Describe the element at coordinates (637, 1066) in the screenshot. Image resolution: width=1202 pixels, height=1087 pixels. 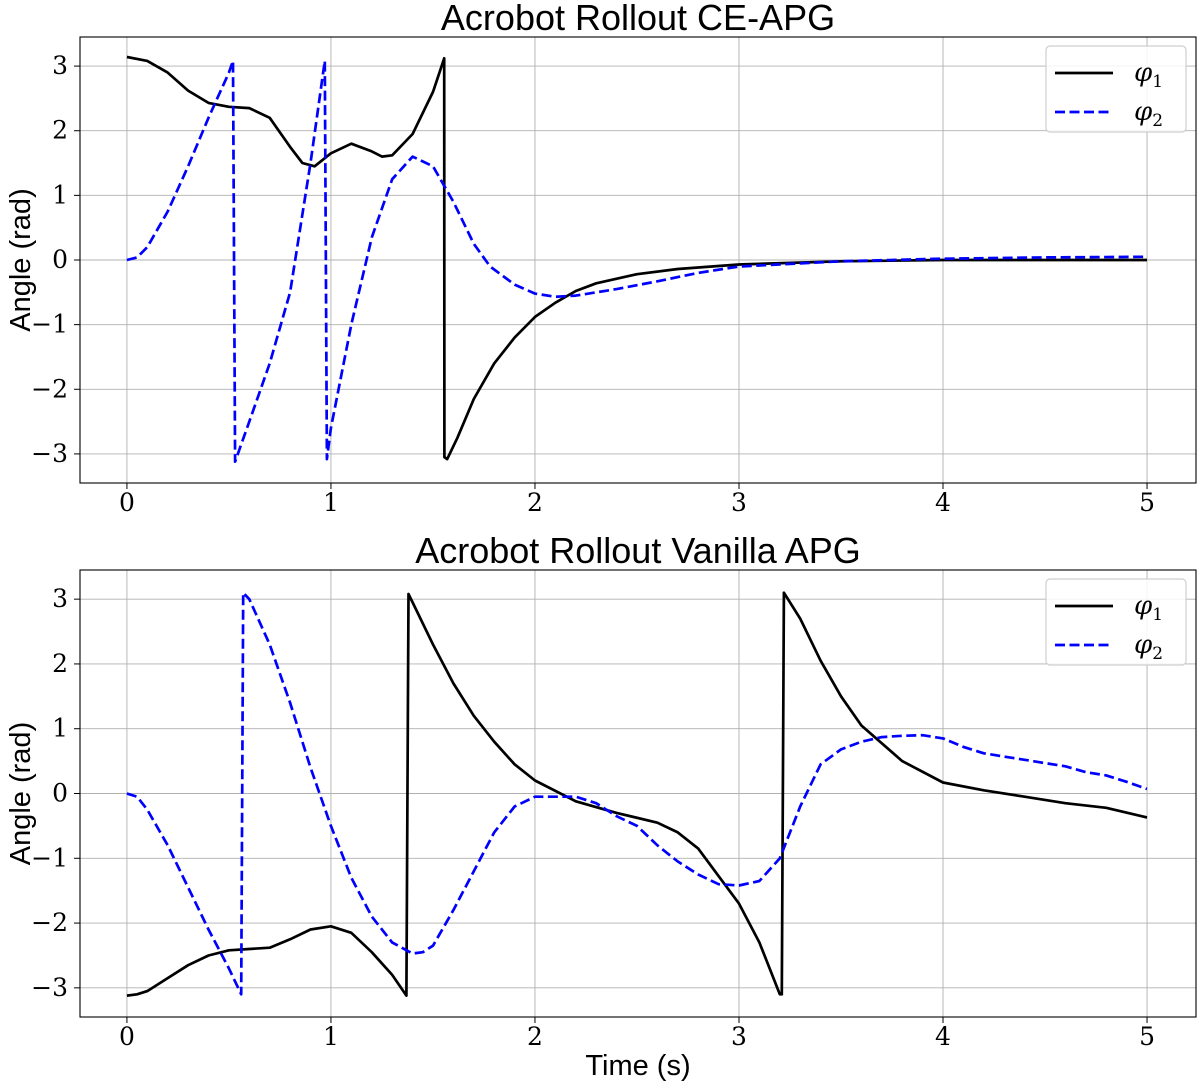
I see `x-axis-label: Time (s)` at that location.